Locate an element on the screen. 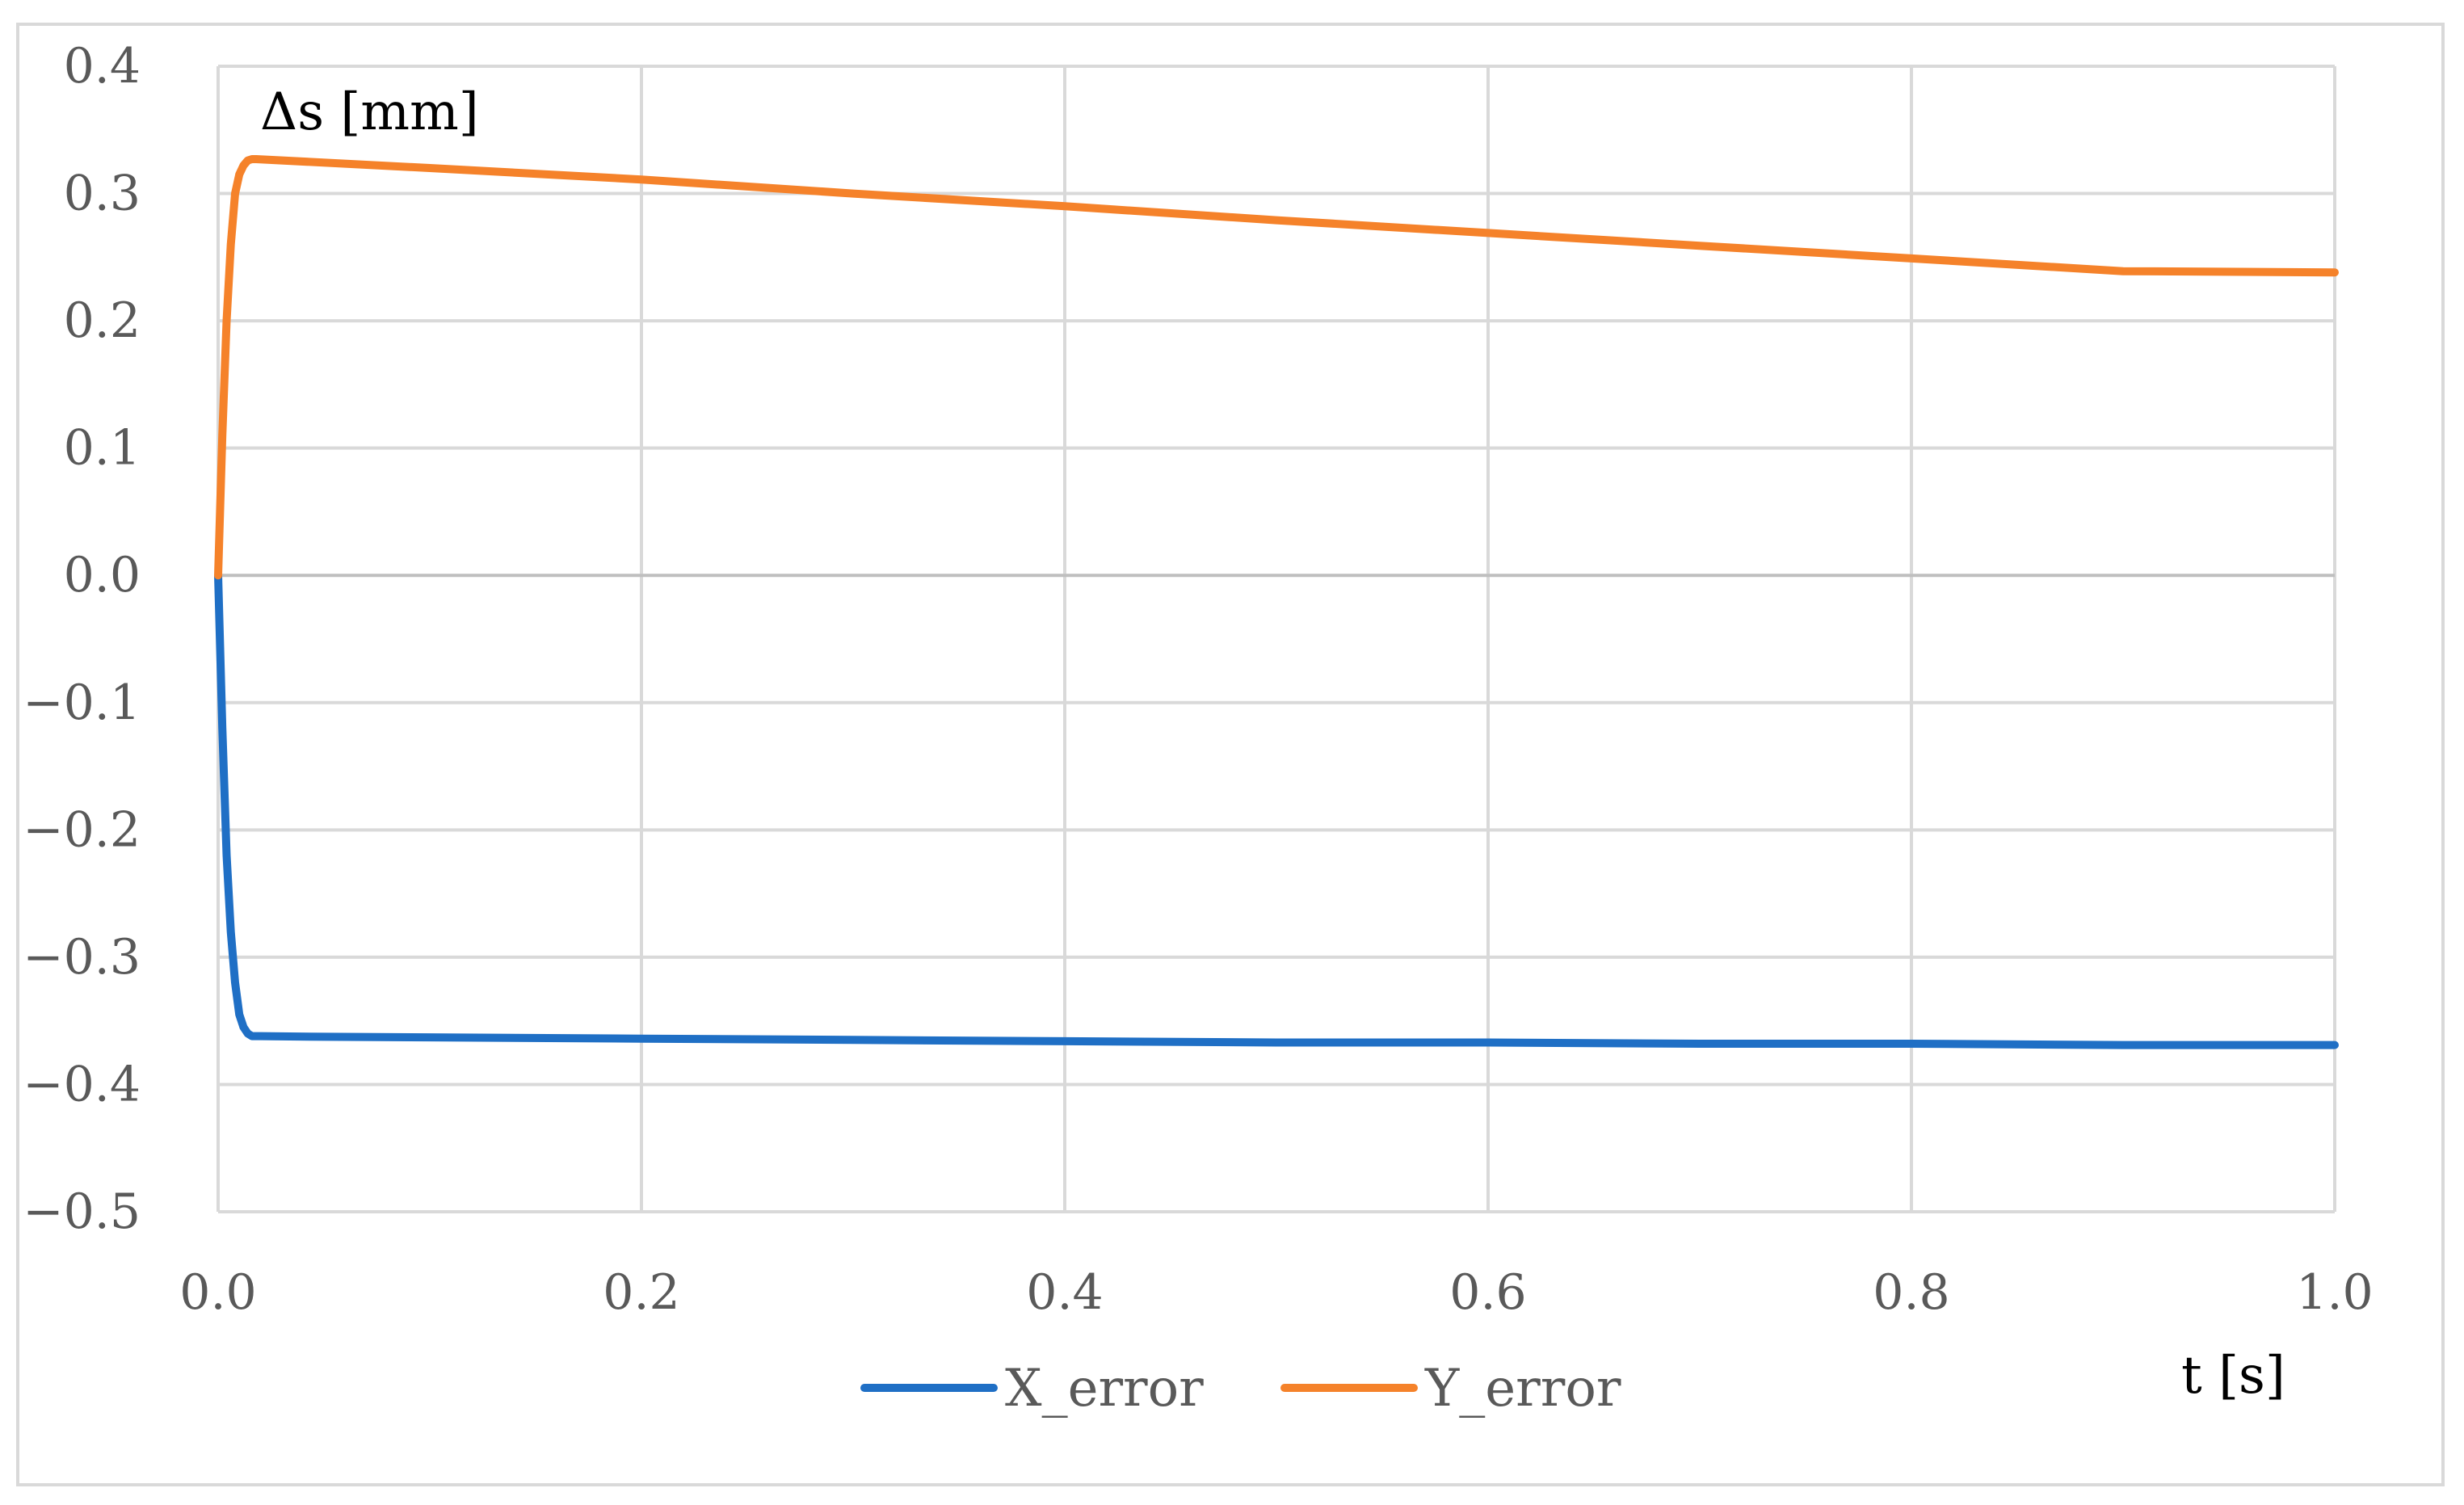 This screenshot has height=1505, width=2464. x-axis-title: t [s] is located at coordinates (2233, 1376).